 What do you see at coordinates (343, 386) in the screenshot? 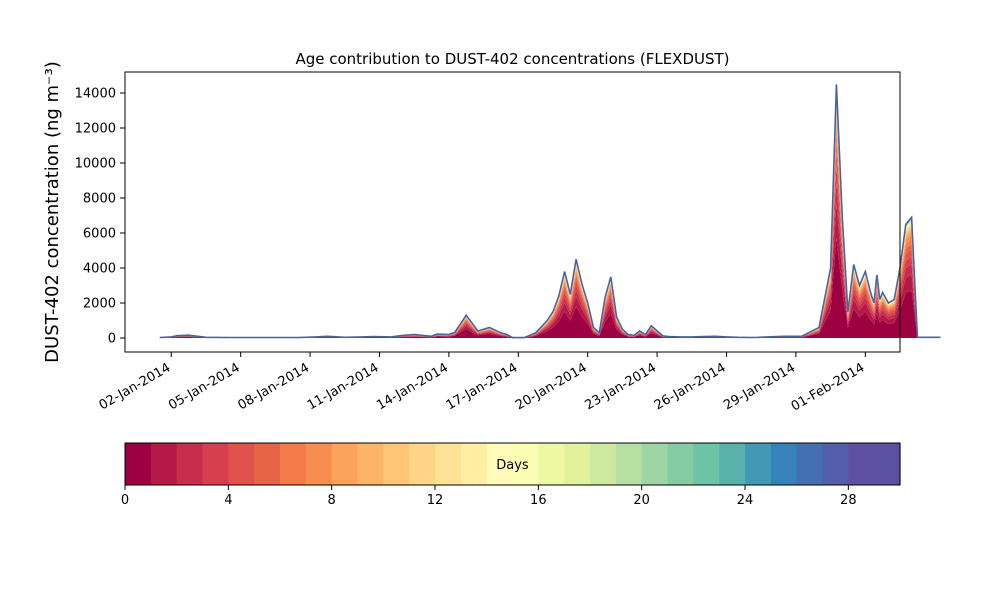
I see `x-tick-label: 11-Jan-2014` at bounding box center [343, 386].